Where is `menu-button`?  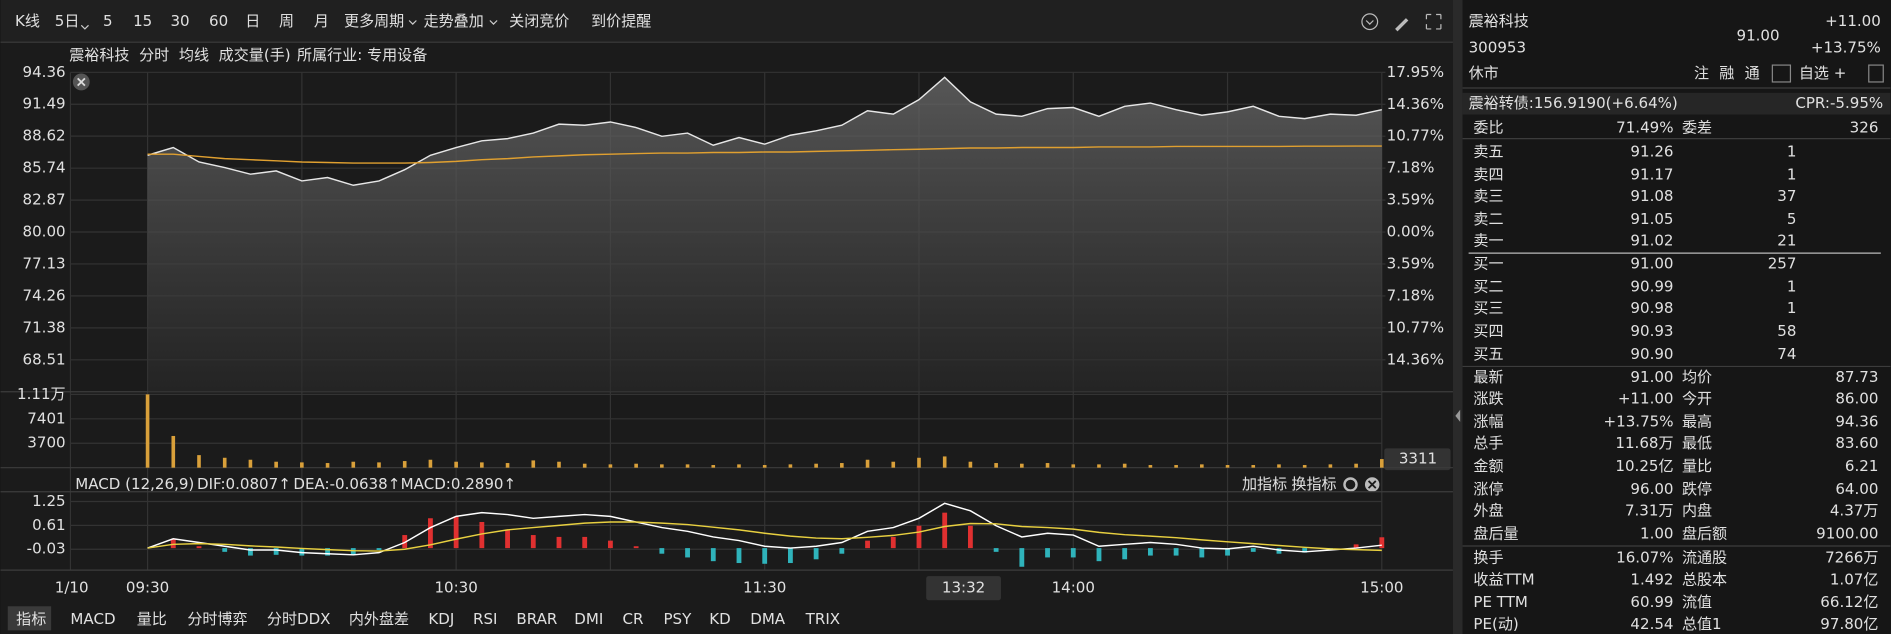 menu-button is located at coordinates (1876, 73).